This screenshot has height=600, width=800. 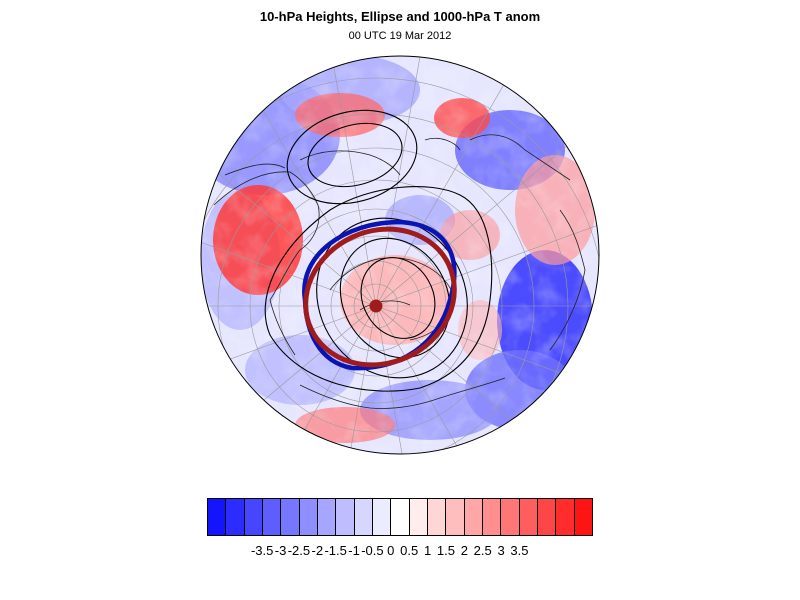 I want to click on polar-vortex-edge, so click(x=379, y=295).